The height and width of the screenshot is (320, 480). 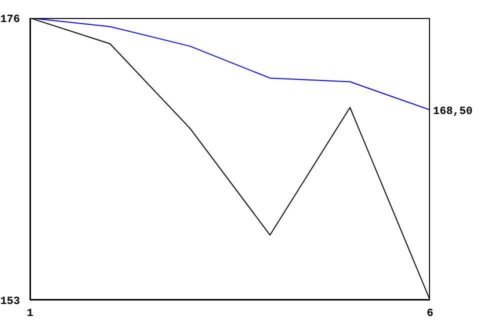 I want to click on x-tick-label: 6, so click(x=430, y=314).